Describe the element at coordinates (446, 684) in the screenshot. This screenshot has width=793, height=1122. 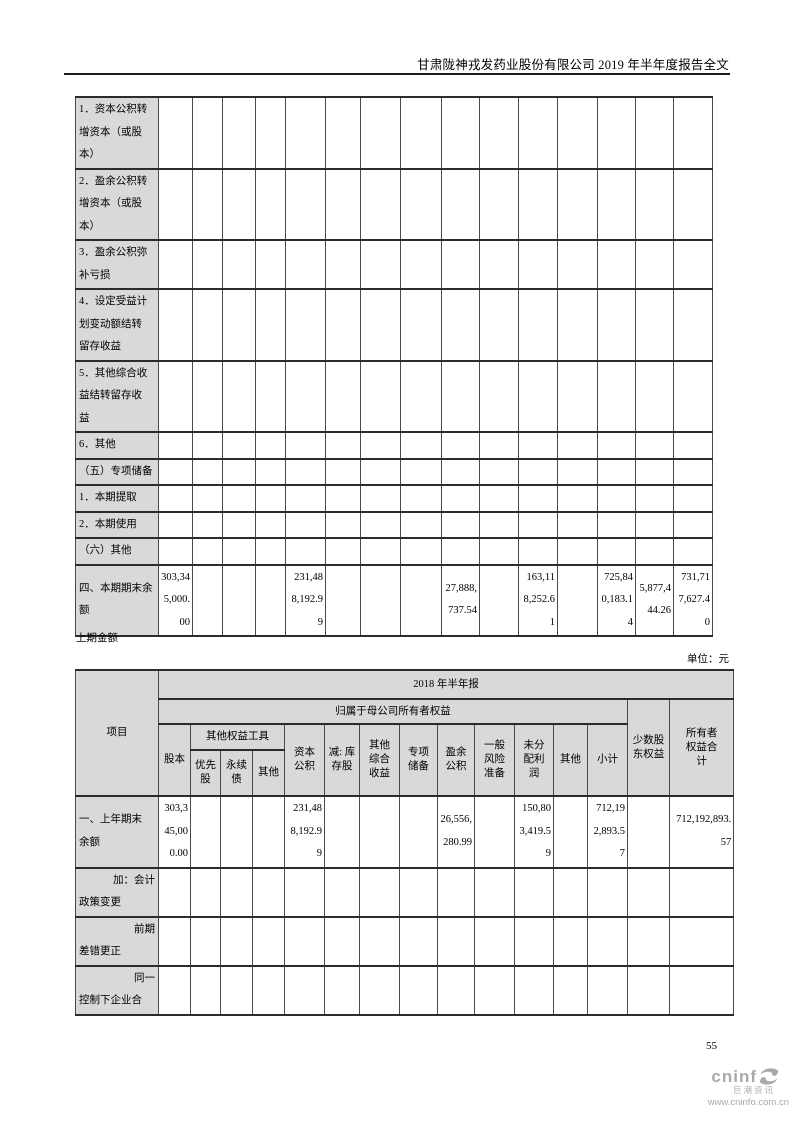
I see `col-header-period: 2018 年半年报` at that location.